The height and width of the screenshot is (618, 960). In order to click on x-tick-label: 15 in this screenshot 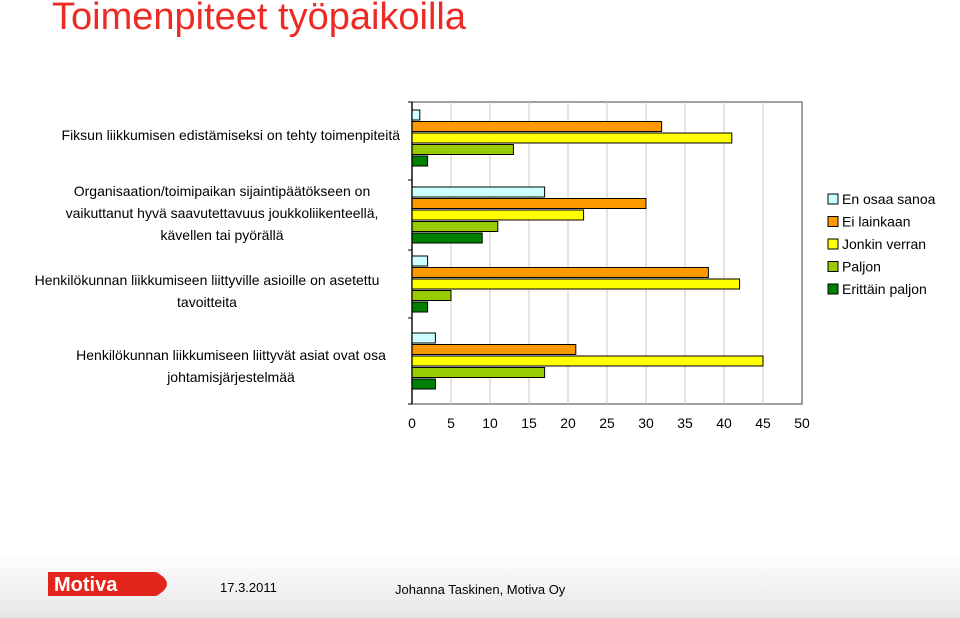, I will do `click(529, 423)`.